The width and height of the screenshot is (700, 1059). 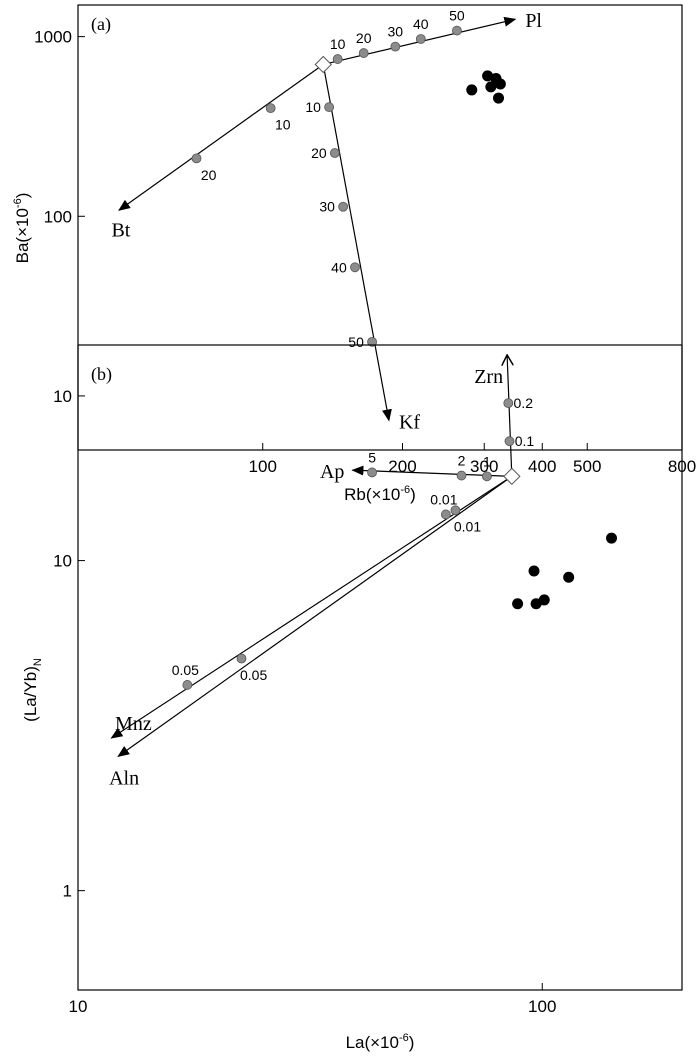 I want to click on y-tick-label: 100, so click(x=58, y=216).